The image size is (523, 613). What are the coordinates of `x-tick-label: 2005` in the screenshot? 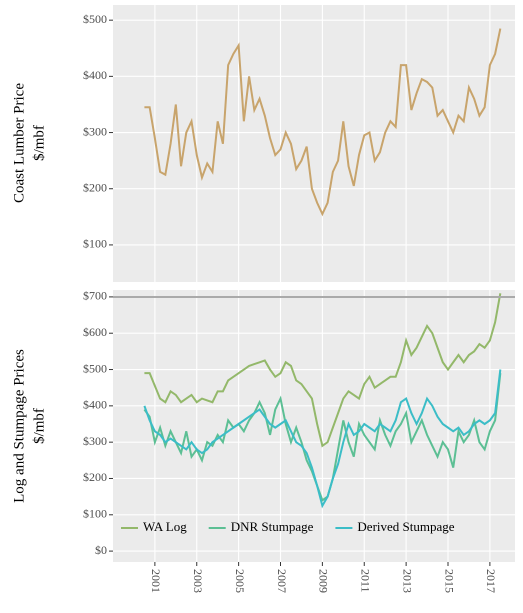 It's located at (240, 581).